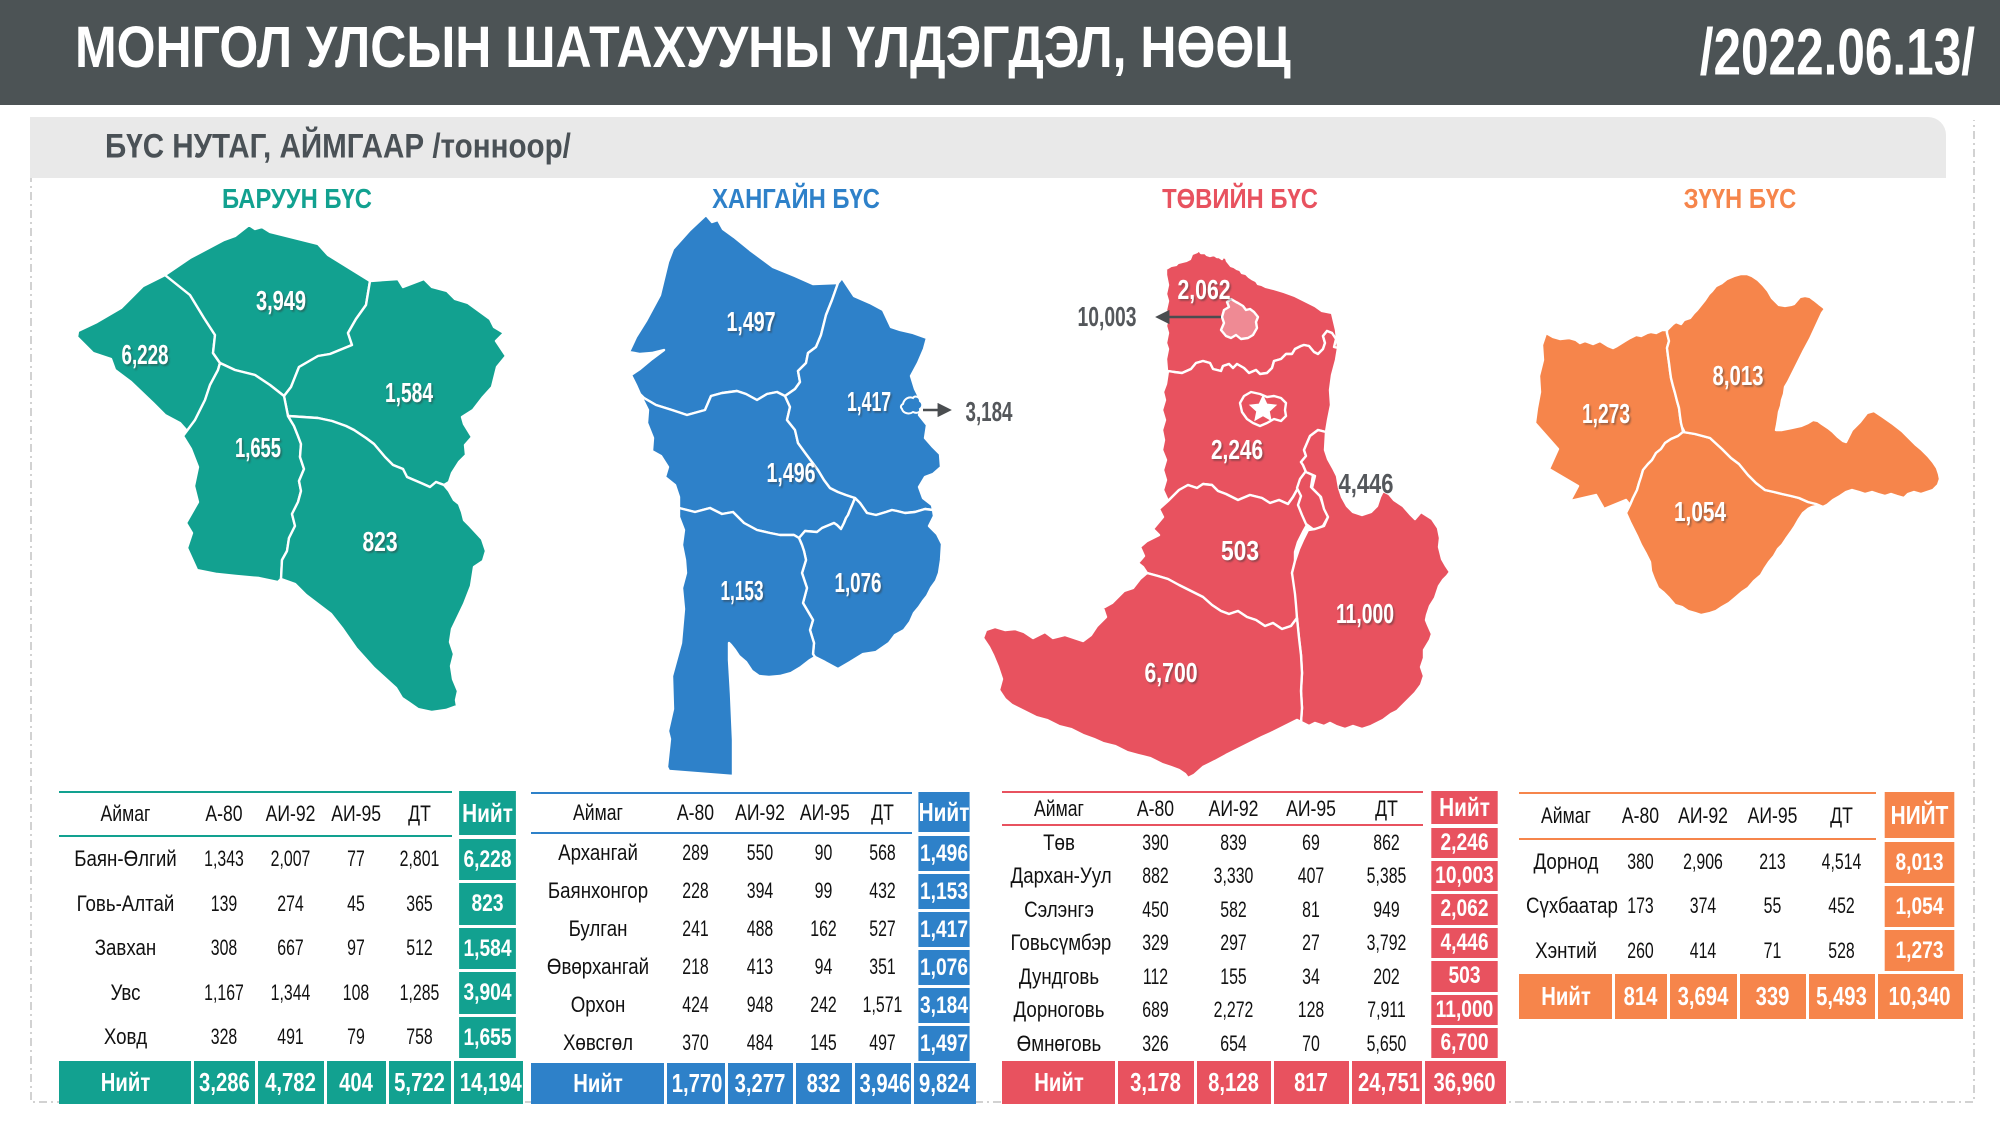  Describe the element at coordinates (1738, 375) in the screenshot. I see `svg-text: 8,013` at that location.